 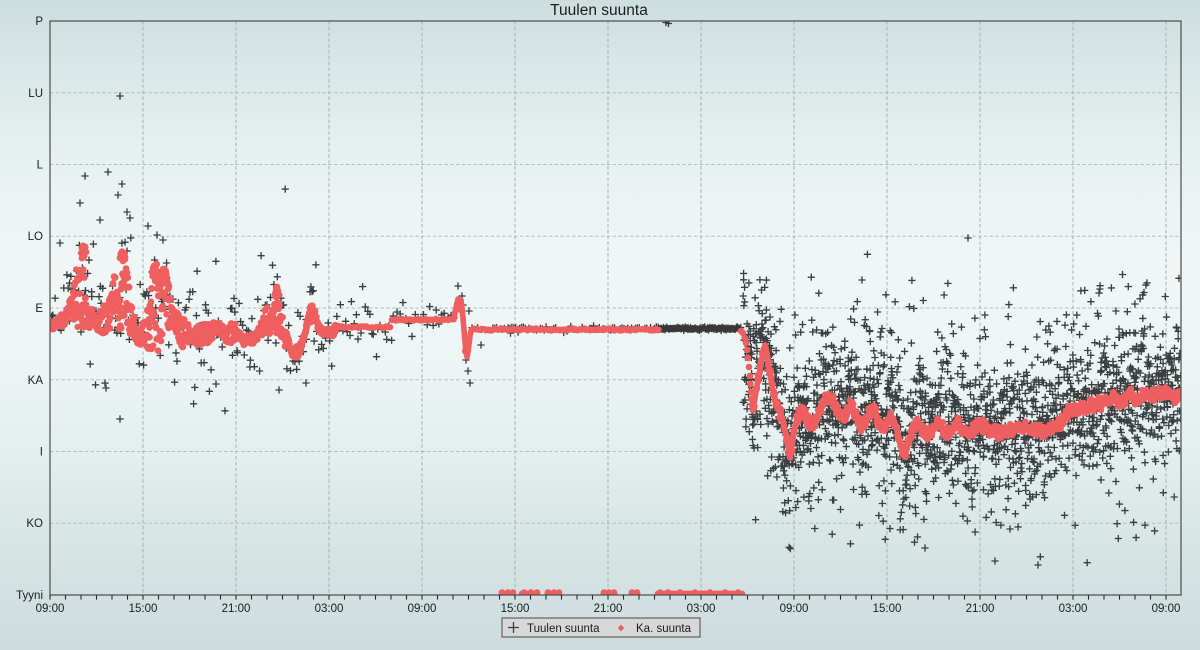 I want to click on svg-text: L, so click(x=40, y=166).